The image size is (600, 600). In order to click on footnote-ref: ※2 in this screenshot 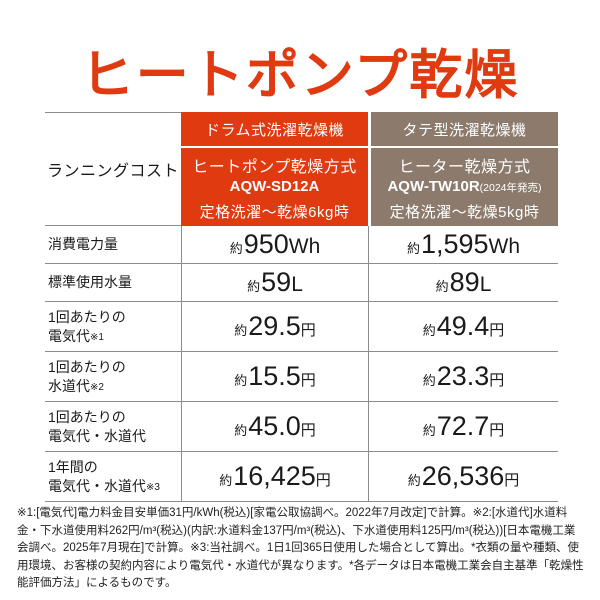, I will do `click(97, 387)`.